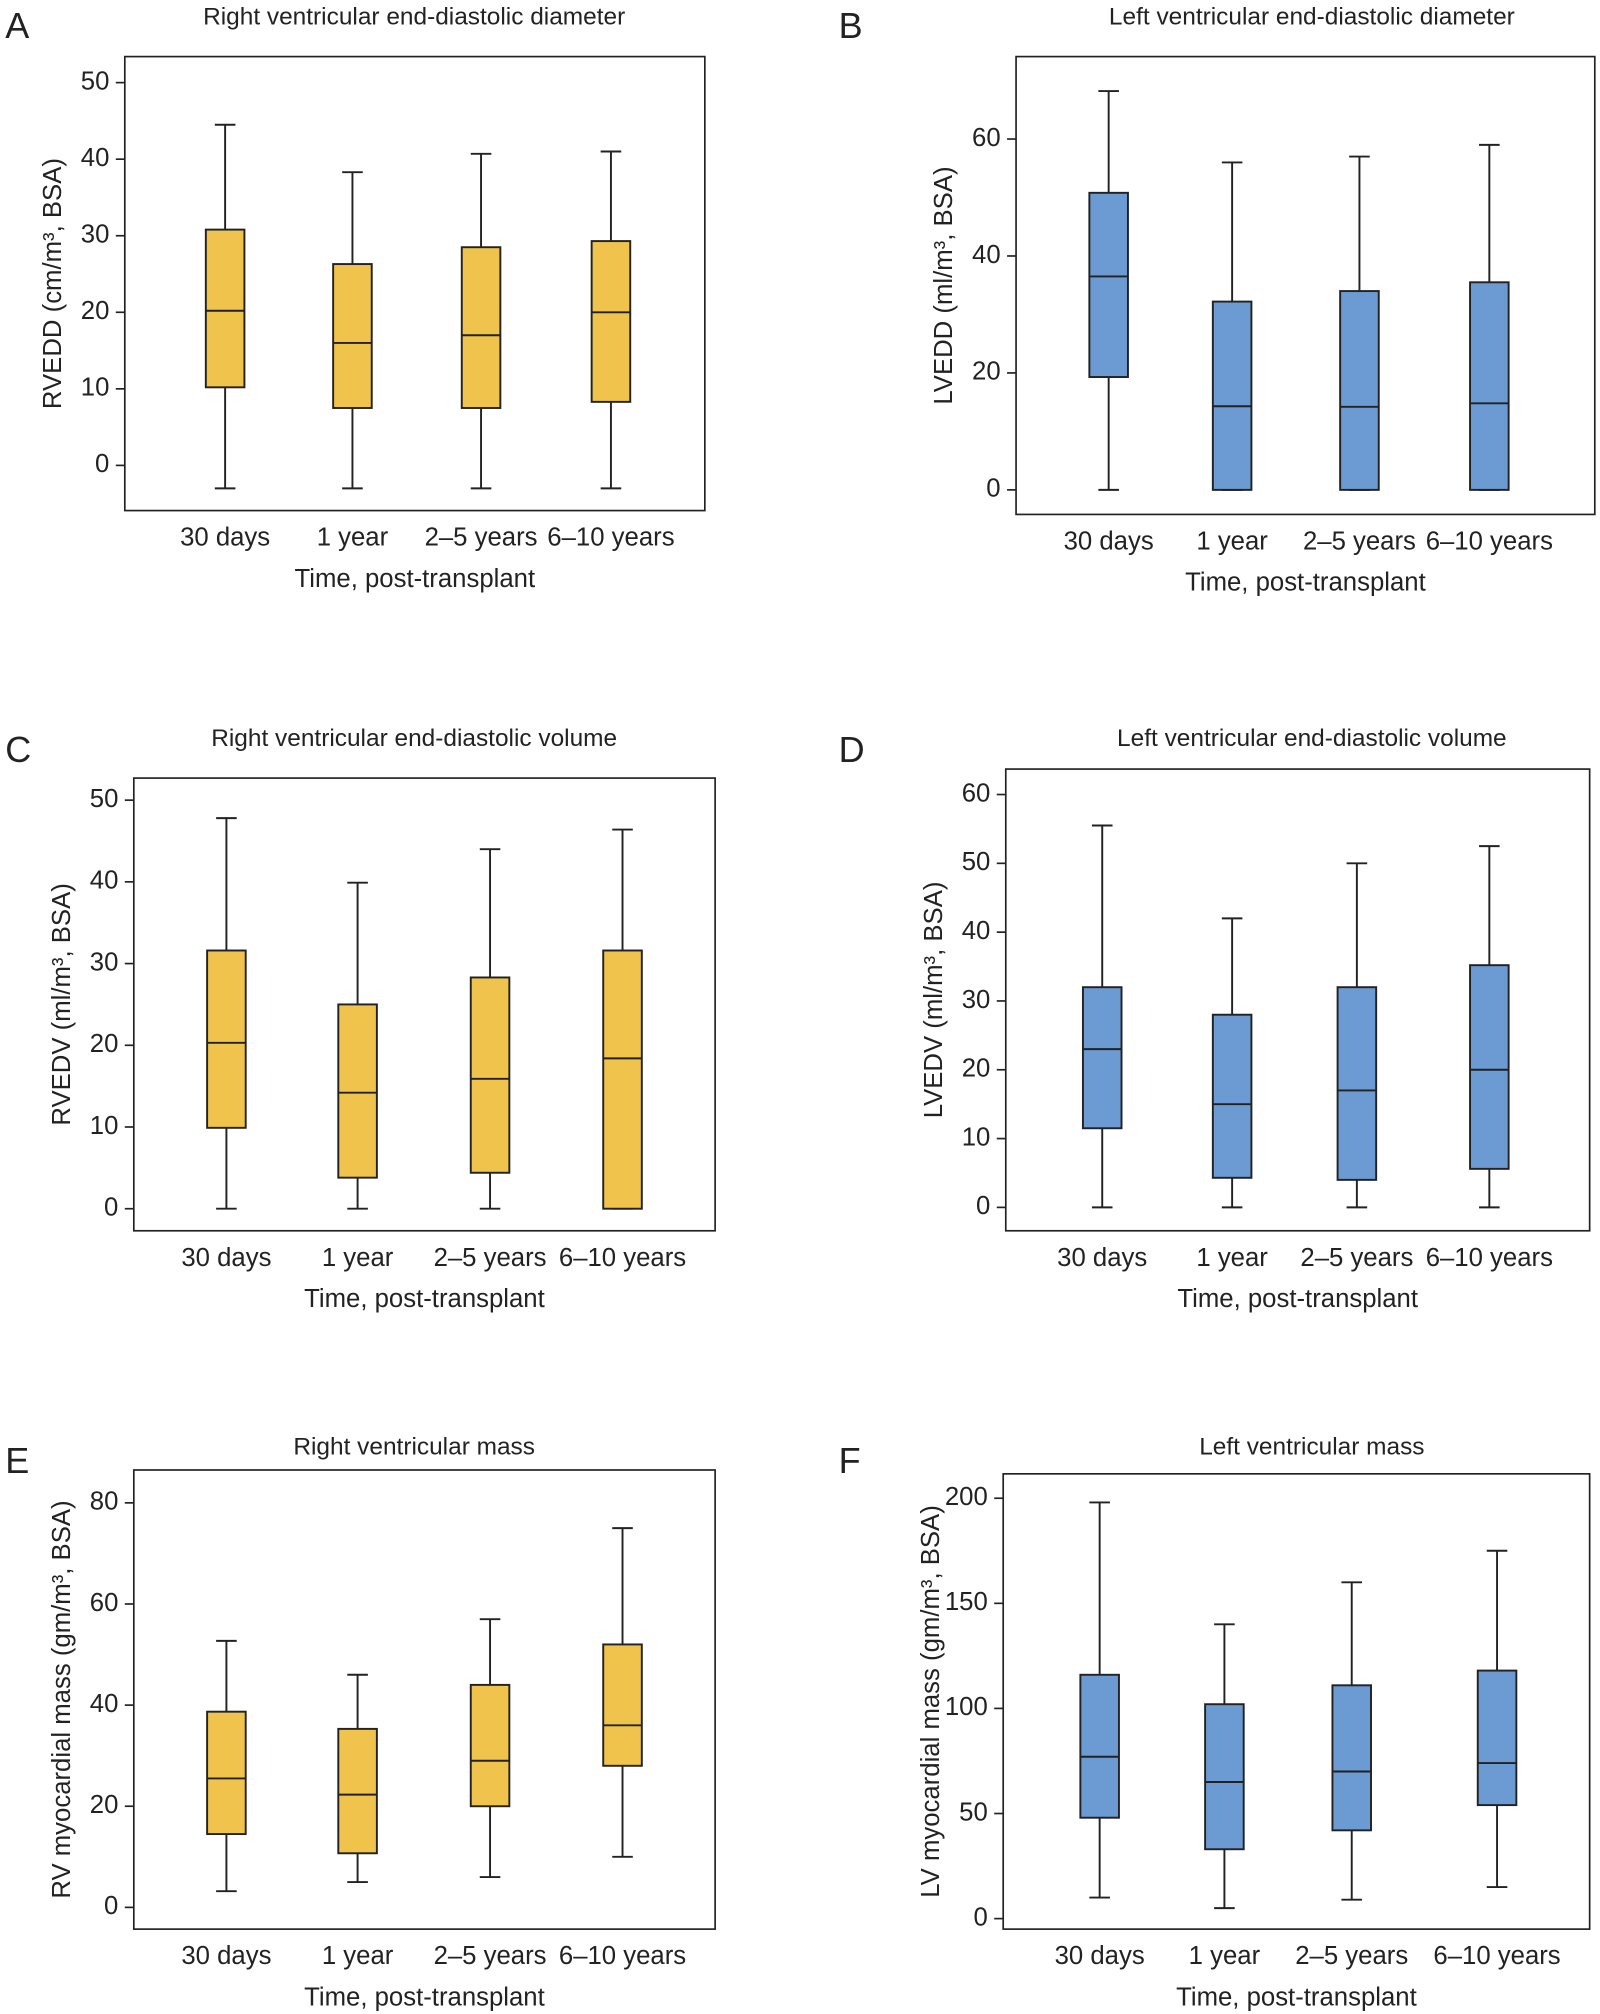 The image size is (1600, 2014). Describe the element at coordinates (944, 285) in the screenshot. I see `y-axis-label: LVEDD (ml/m³, BSA)` at that location.